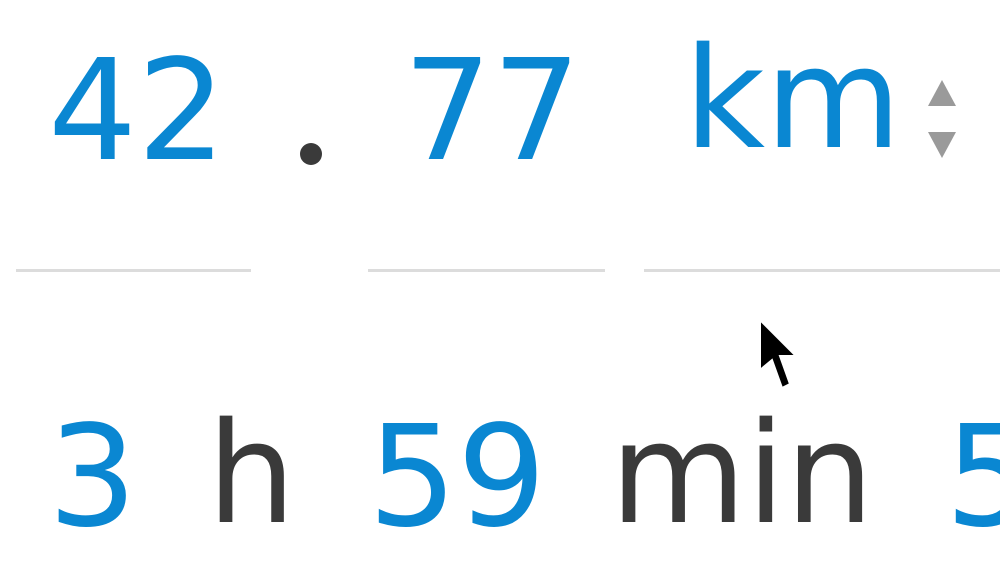  I want to click on unit-spinner, so click(942, 121).